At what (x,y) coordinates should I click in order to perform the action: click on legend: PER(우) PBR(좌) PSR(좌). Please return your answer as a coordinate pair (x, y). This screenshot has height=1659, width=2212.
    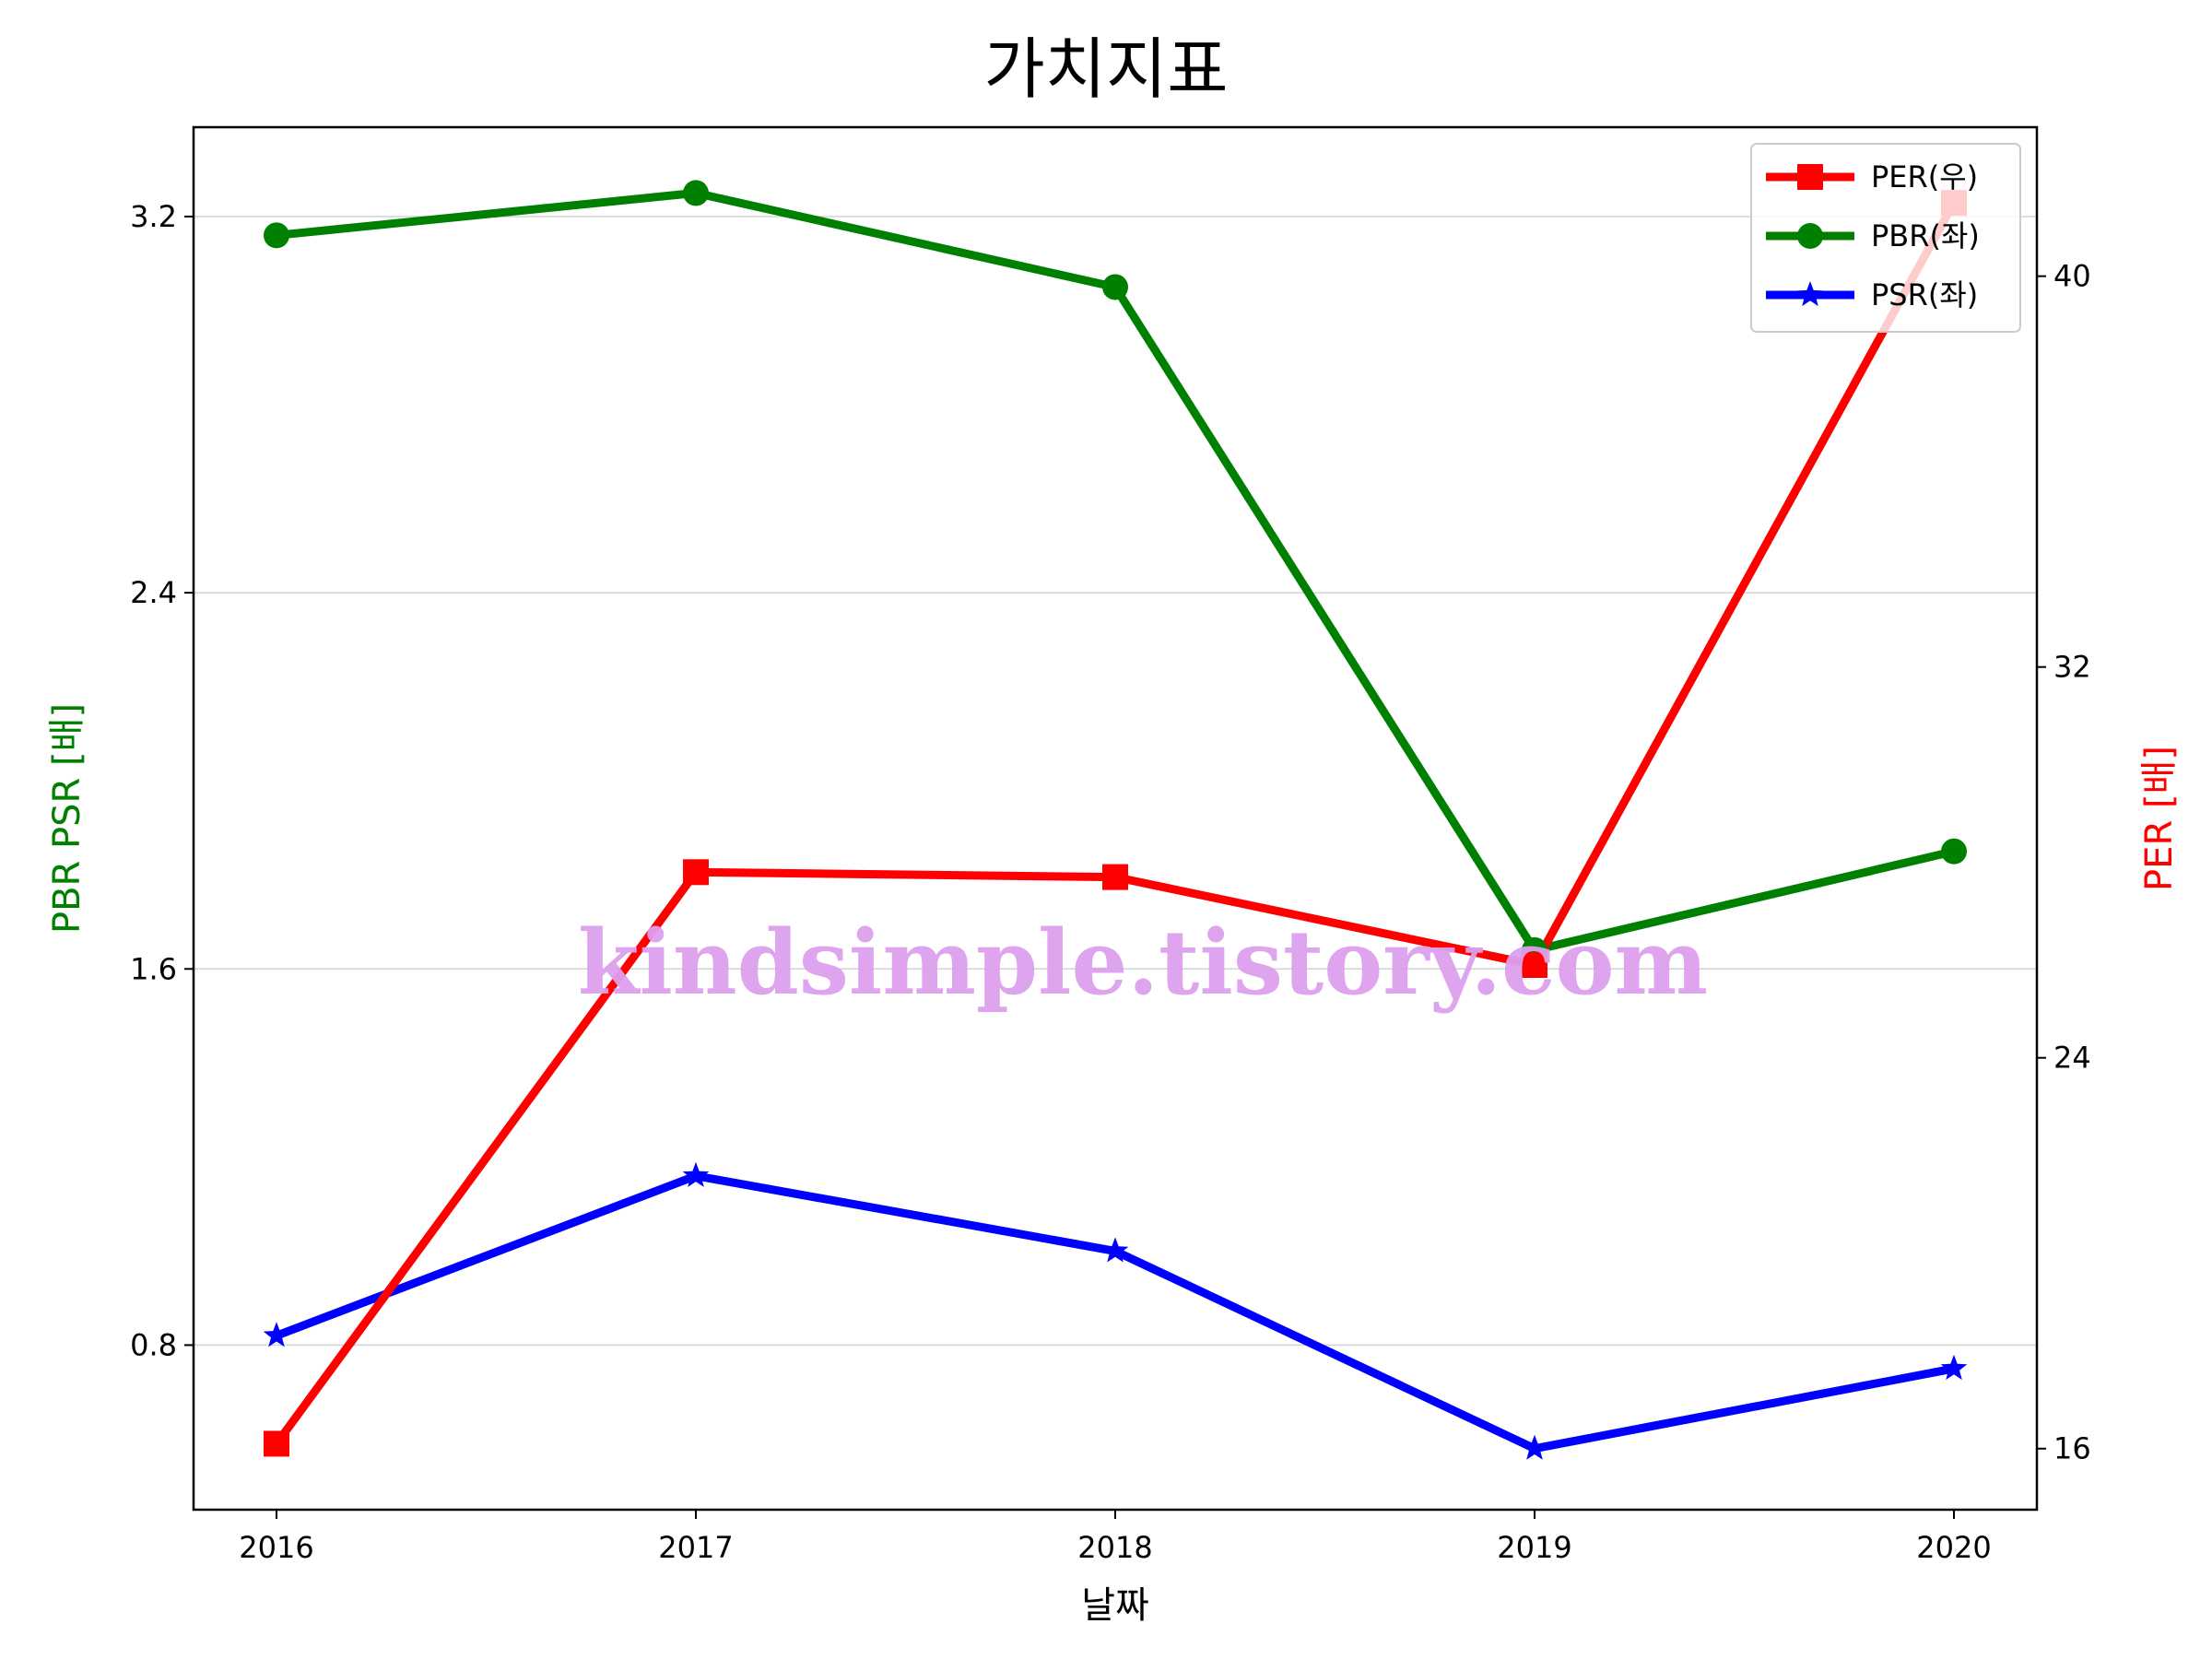
    Looking at the image, I should click on (1885, 238).